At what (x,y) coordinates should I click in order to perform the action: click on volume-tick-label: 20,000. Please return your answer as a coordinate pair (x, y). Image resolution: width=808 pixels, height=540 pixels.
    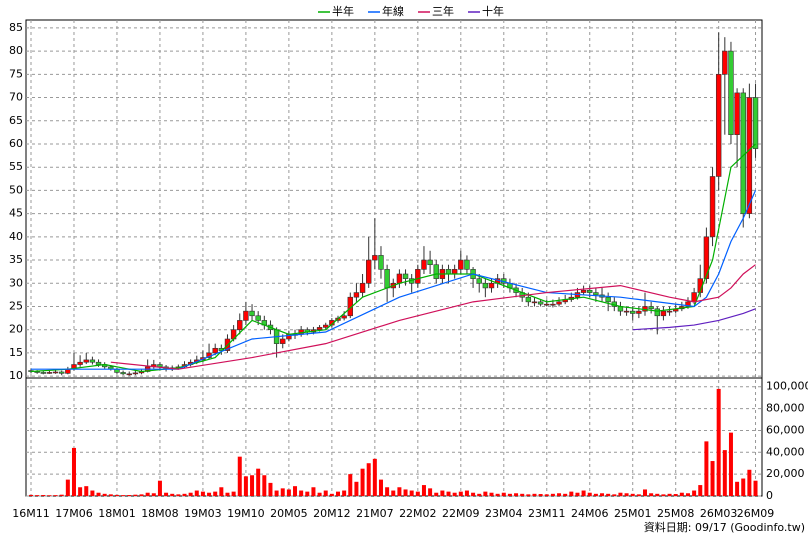
    Looking at the image, I should click on (785, 473).